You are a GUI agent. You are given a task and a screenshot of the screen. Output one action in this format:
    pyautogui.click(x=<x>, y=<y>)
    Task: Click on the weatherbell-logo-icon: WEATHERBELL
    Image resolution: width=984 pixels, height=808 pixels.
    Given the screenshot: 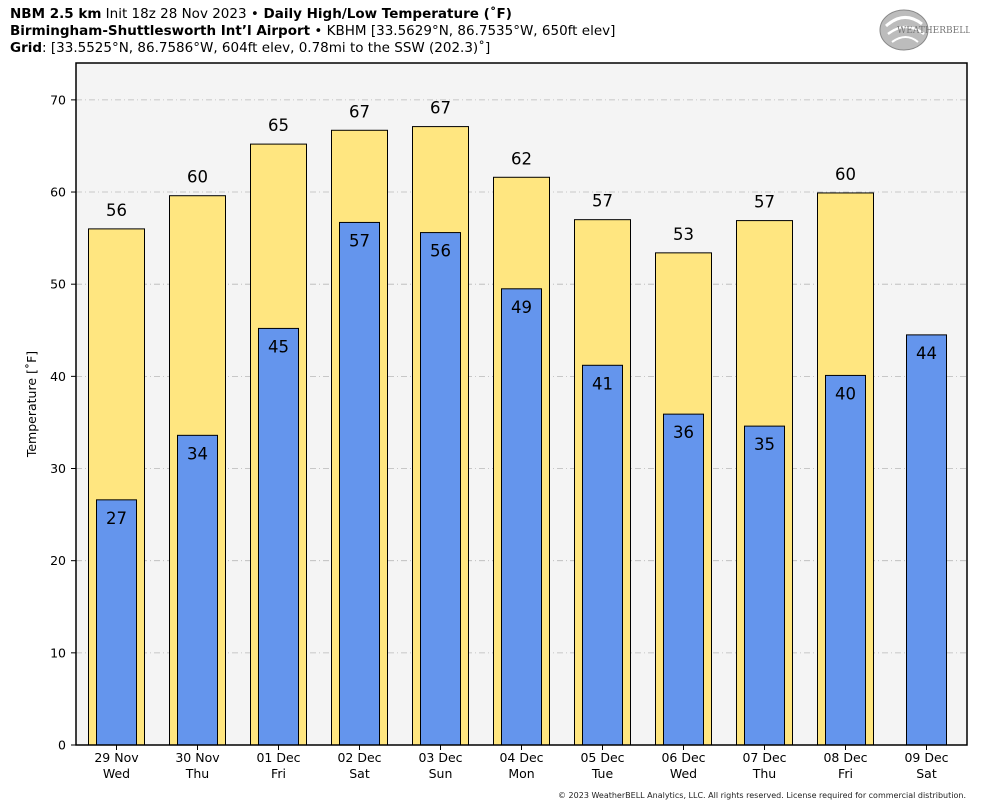 What is the action you would take?
    pyautogui.click(x=924, y=30)
    